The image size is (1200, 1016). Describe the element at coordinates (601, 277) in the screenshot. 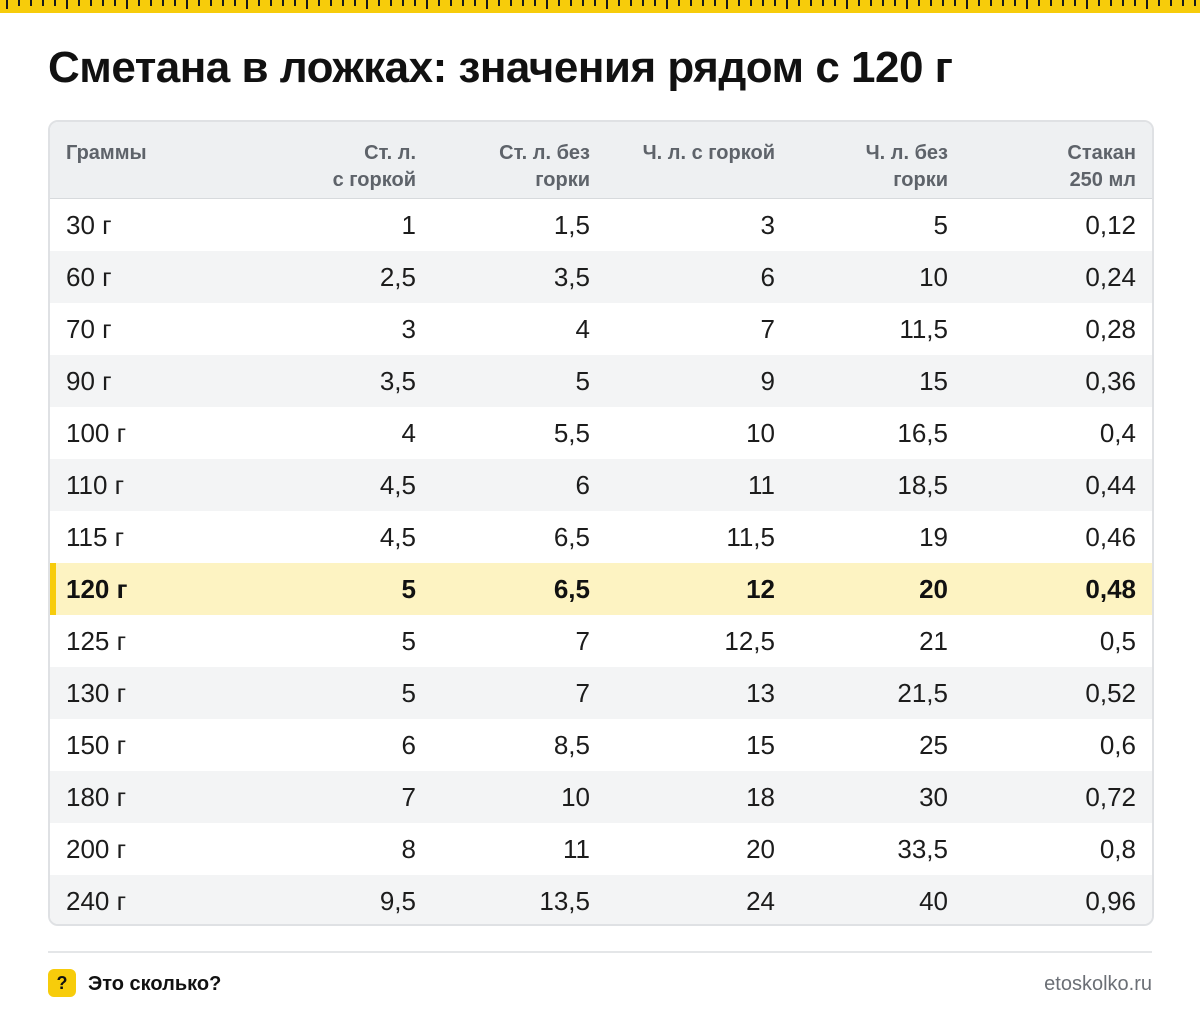

I see `table-row: 60 г 2,5 3,5 6 10 0,24` at that location.